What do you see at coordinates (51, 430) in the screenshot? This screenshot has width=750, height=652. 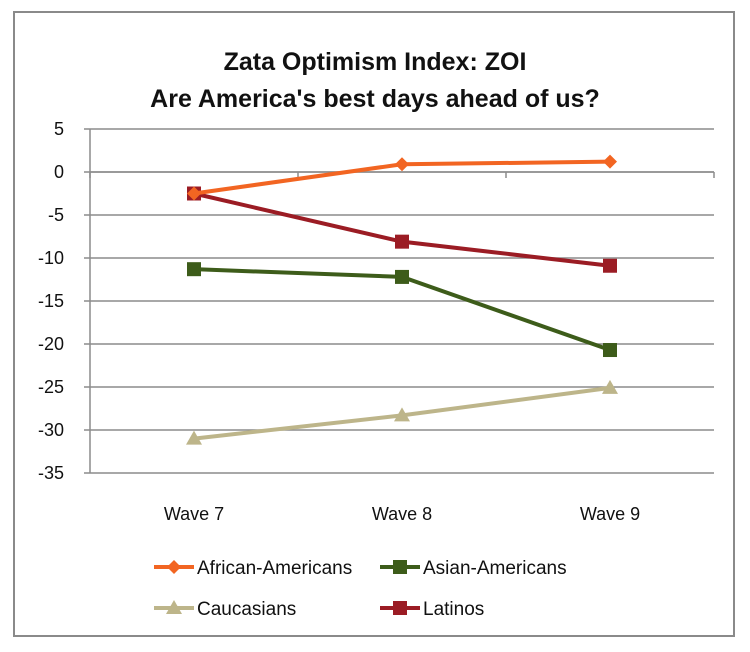 I see `y-tick-label: -30` at bounding box center [51, 430].